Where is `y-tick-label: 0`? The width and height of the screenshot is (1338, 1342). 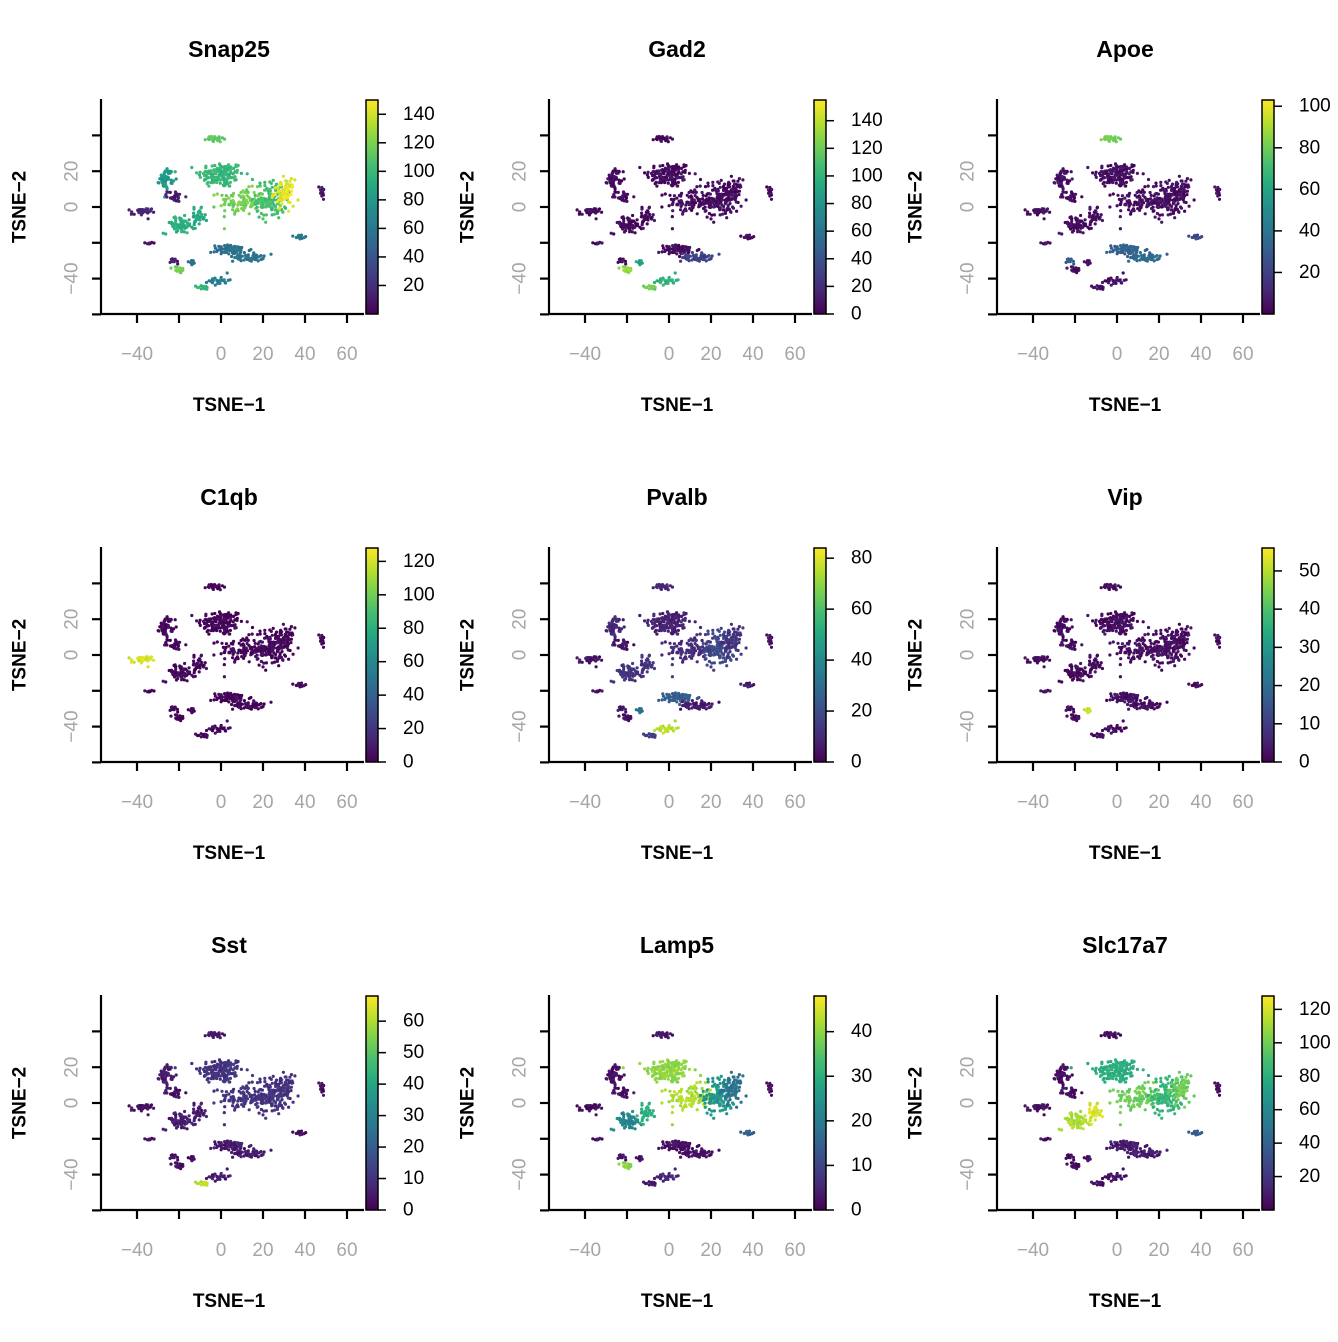 y-tick-label: 0 is located at coordinates (520, 655).